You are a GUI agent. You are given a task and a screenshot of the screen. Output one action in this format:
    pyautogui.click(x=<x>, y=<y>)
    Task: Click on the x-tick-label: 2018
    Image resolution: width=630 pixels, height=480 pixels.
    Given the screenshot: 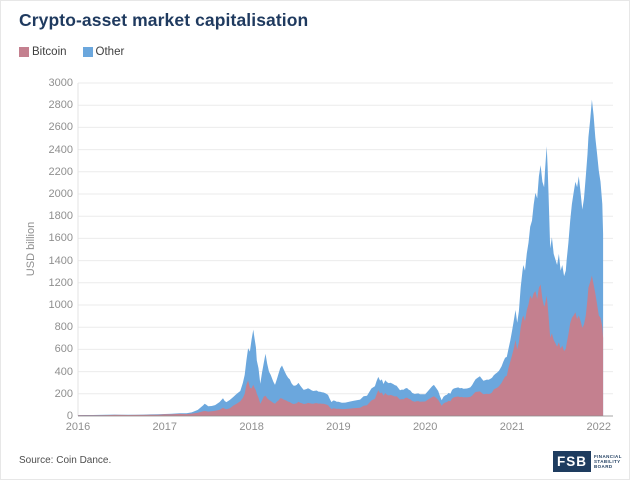 What is the action you would take?
    pyautogui.click(x=251, y=427)
    